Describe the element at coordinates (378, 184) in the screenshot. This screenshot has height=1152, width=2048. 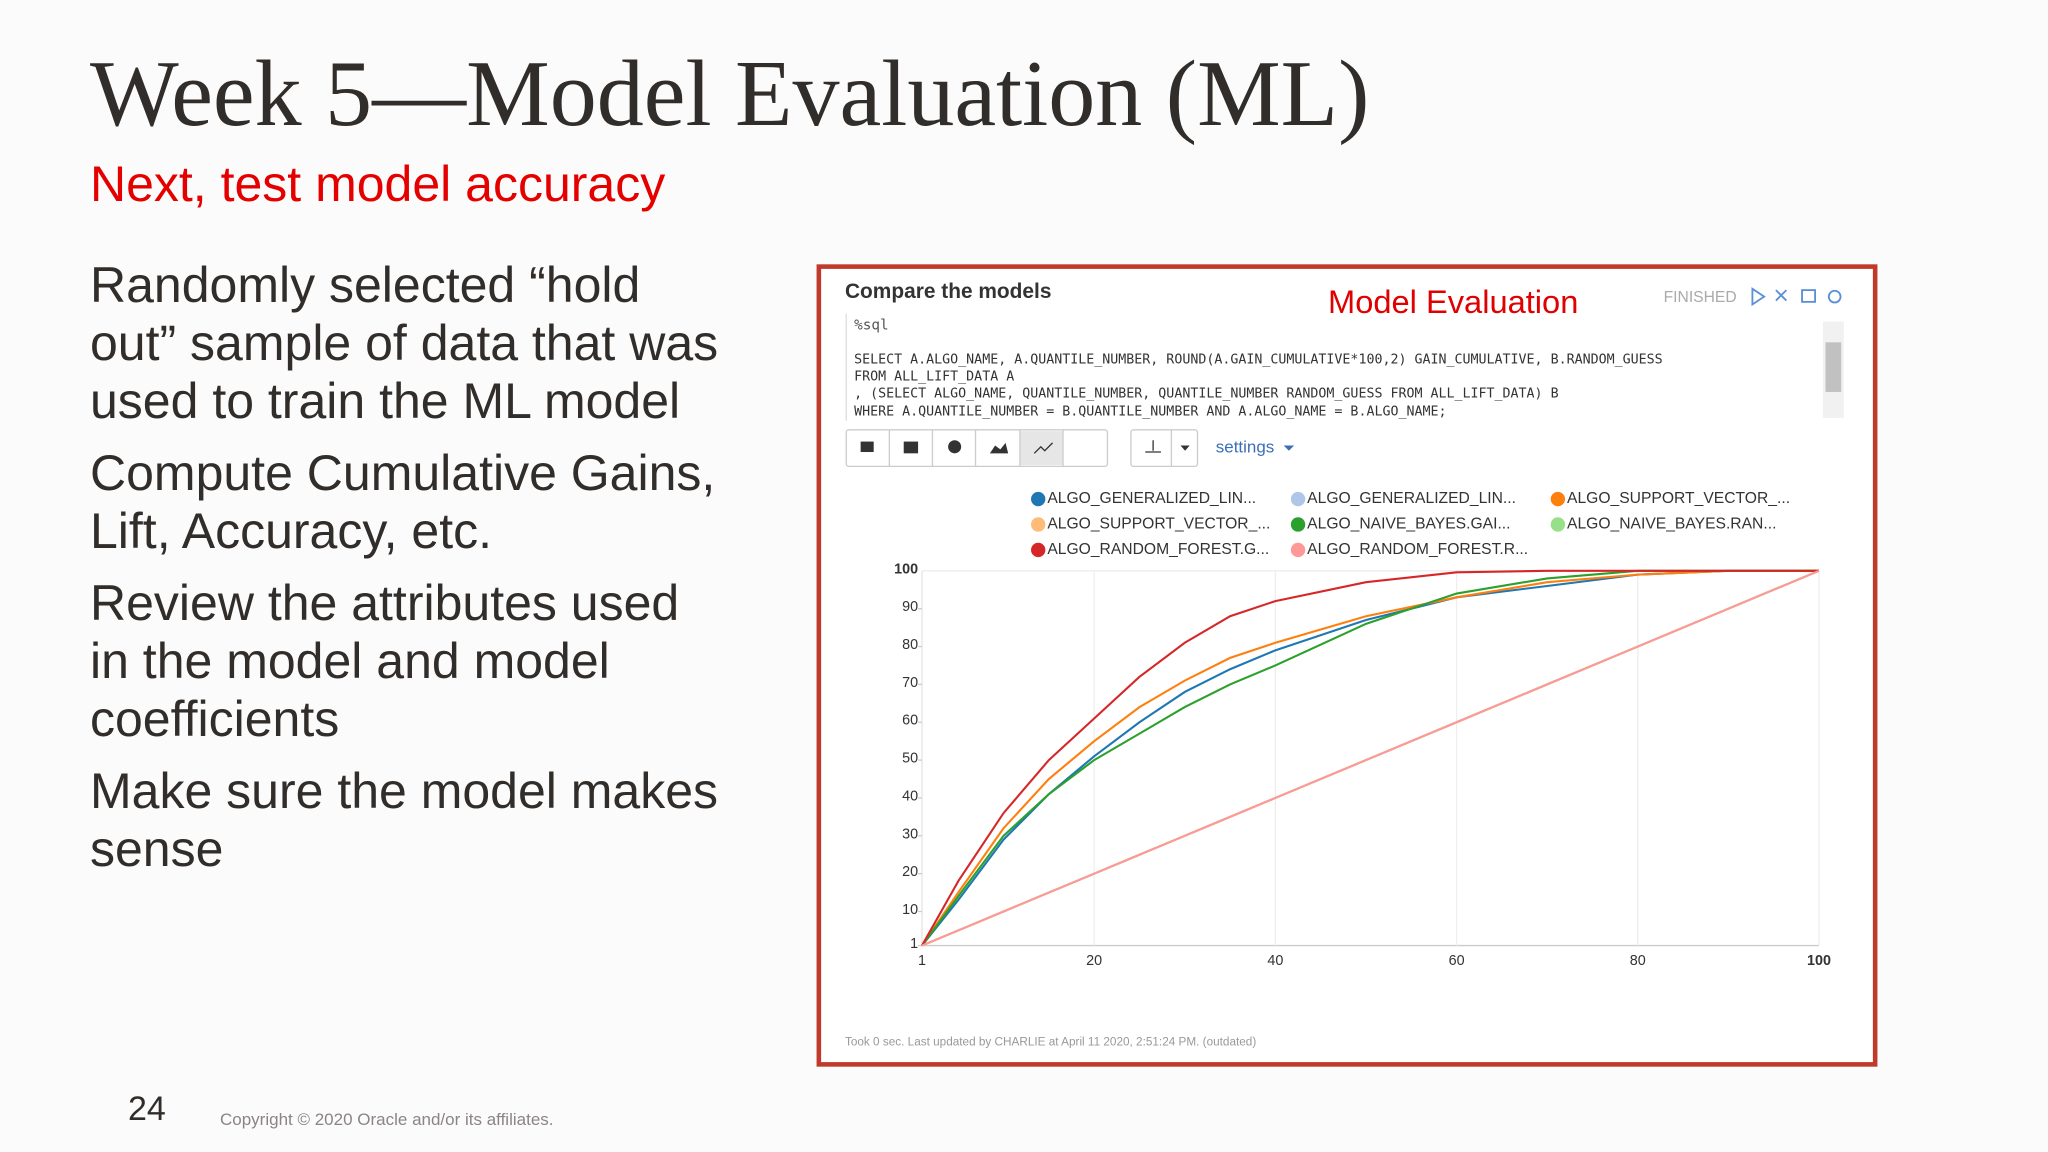
I see `slide-subtitle: Next, test model accuracy` at that location.